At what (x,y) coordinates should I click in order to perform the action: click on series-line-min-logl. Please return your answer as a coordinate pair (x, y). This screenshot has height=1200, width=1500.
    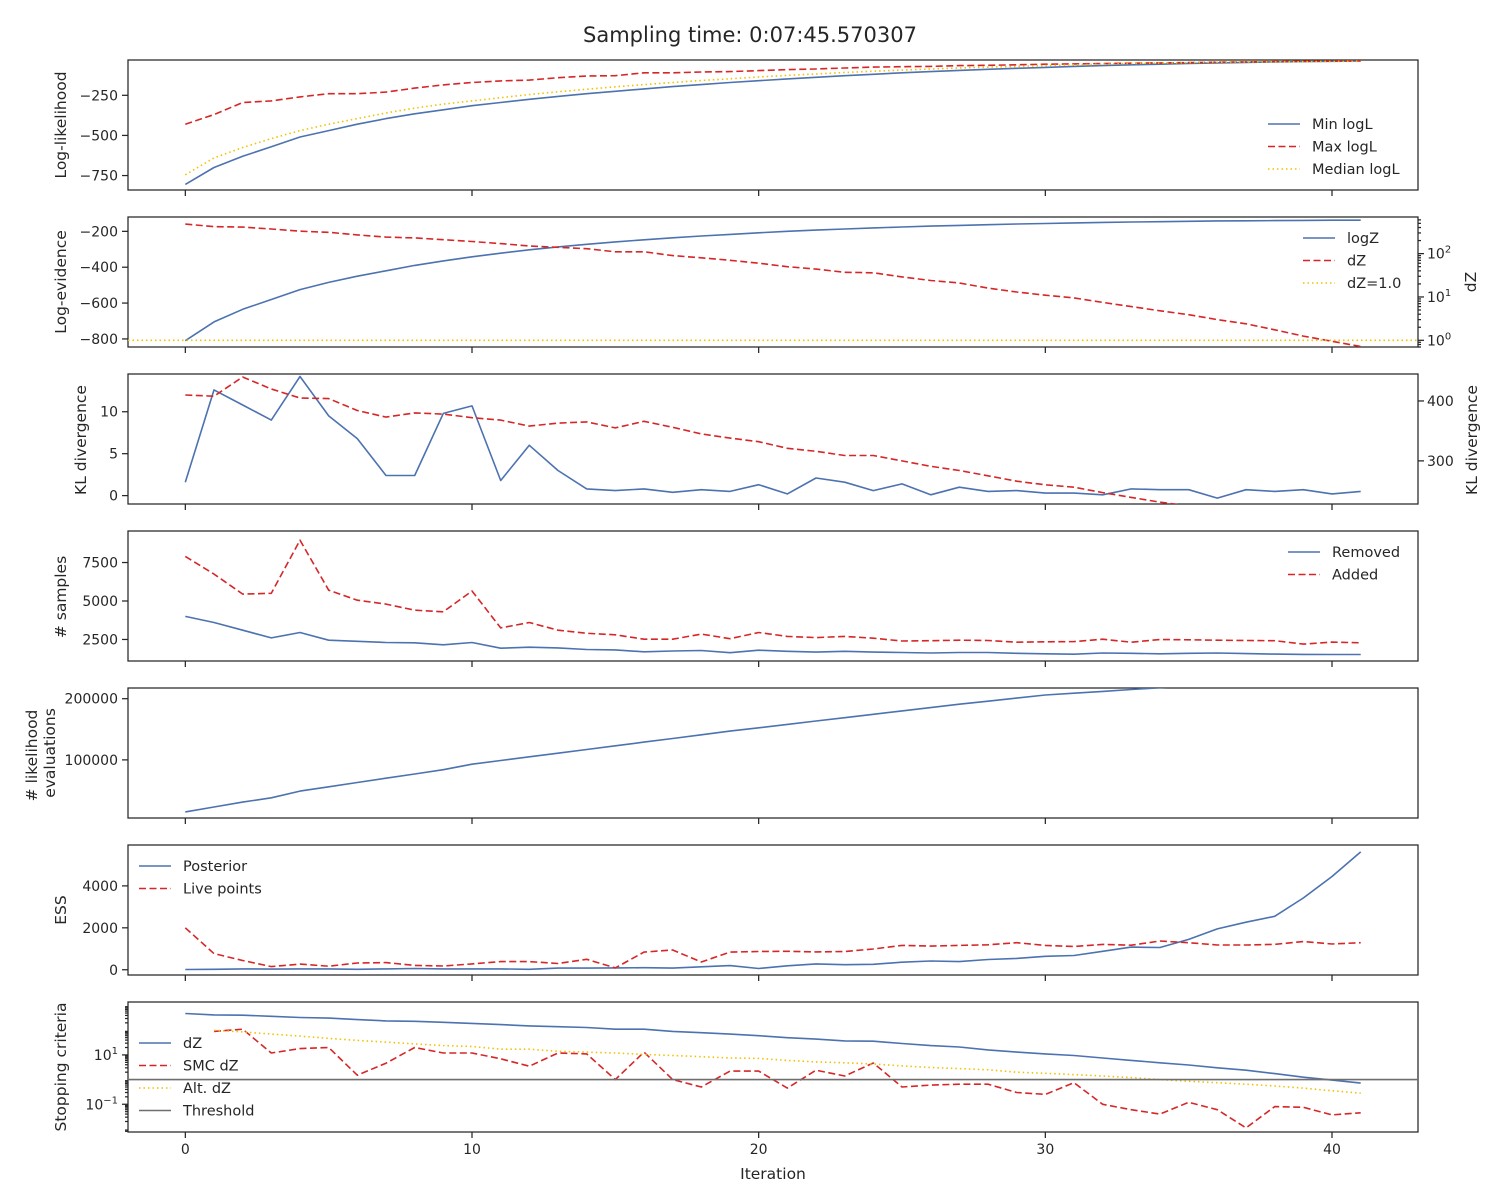
    Looking at the image, I should click on (772, 123).